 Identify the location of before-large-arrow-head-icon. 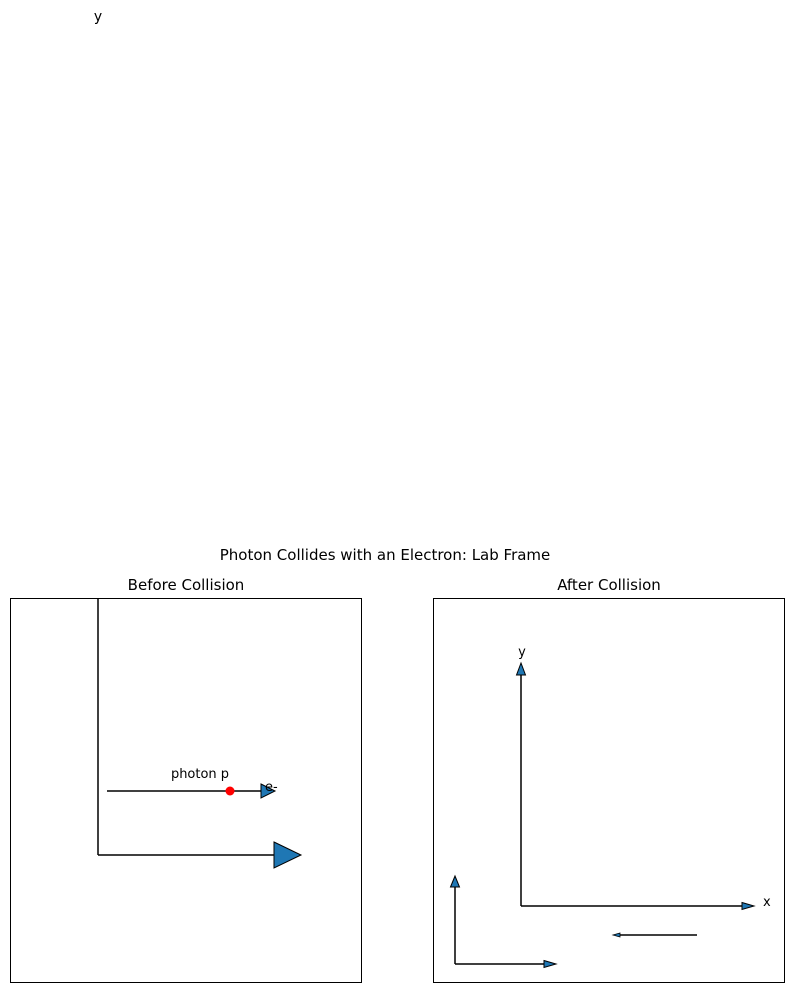
(288, 855).